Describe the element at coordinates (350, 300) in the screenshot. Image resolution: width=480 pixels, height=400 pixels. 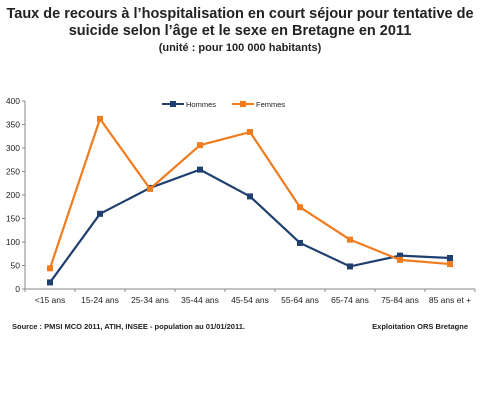
I see `x-tick-label: 65-74 ans` at that location.